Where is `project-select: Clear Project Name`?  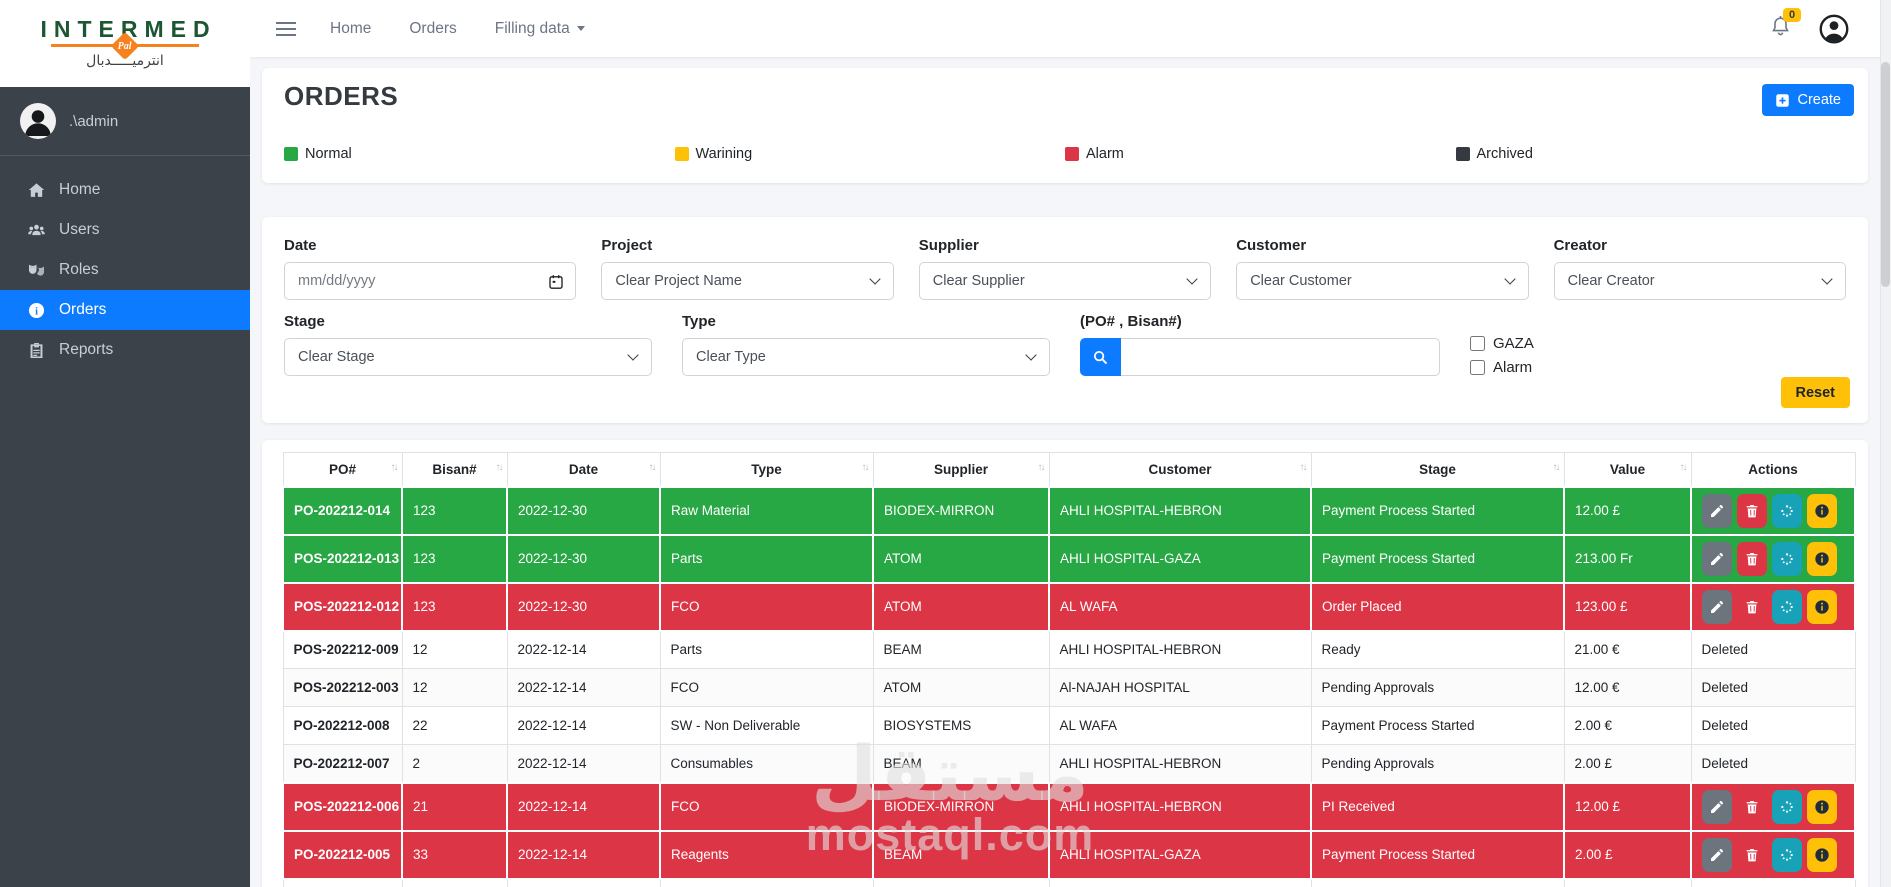
project-select: Clear Project Name is located at coordinates (747, 281).